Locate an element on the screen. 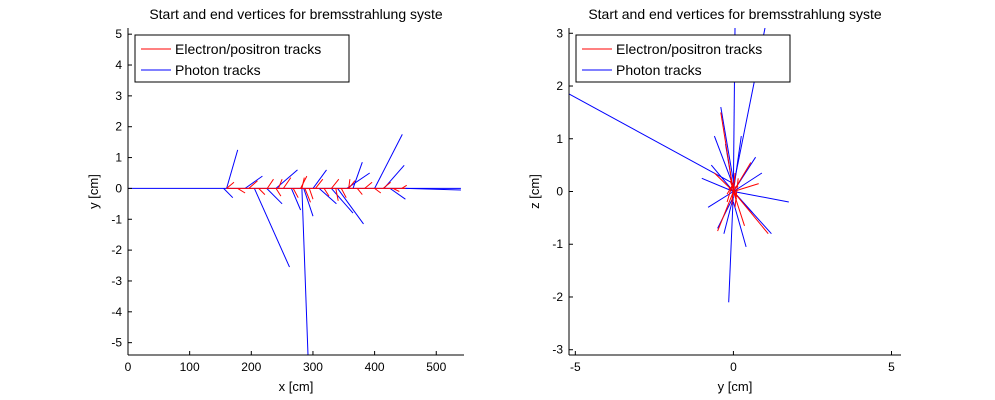  x-tick-label: 300 is located at coordinates (313, 367).